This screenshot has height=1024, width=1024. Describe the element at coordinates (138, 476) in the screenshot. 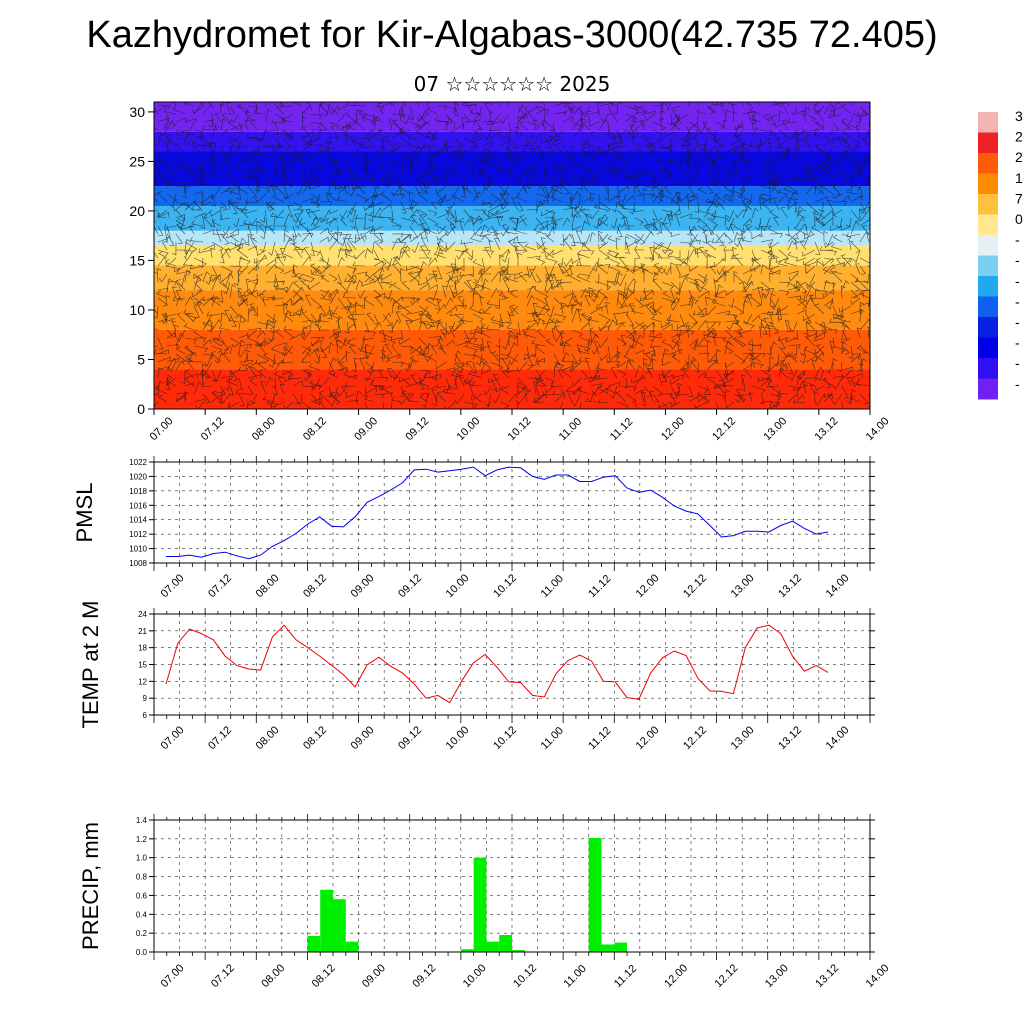

I see `y-tick-label: 1020` at that location.